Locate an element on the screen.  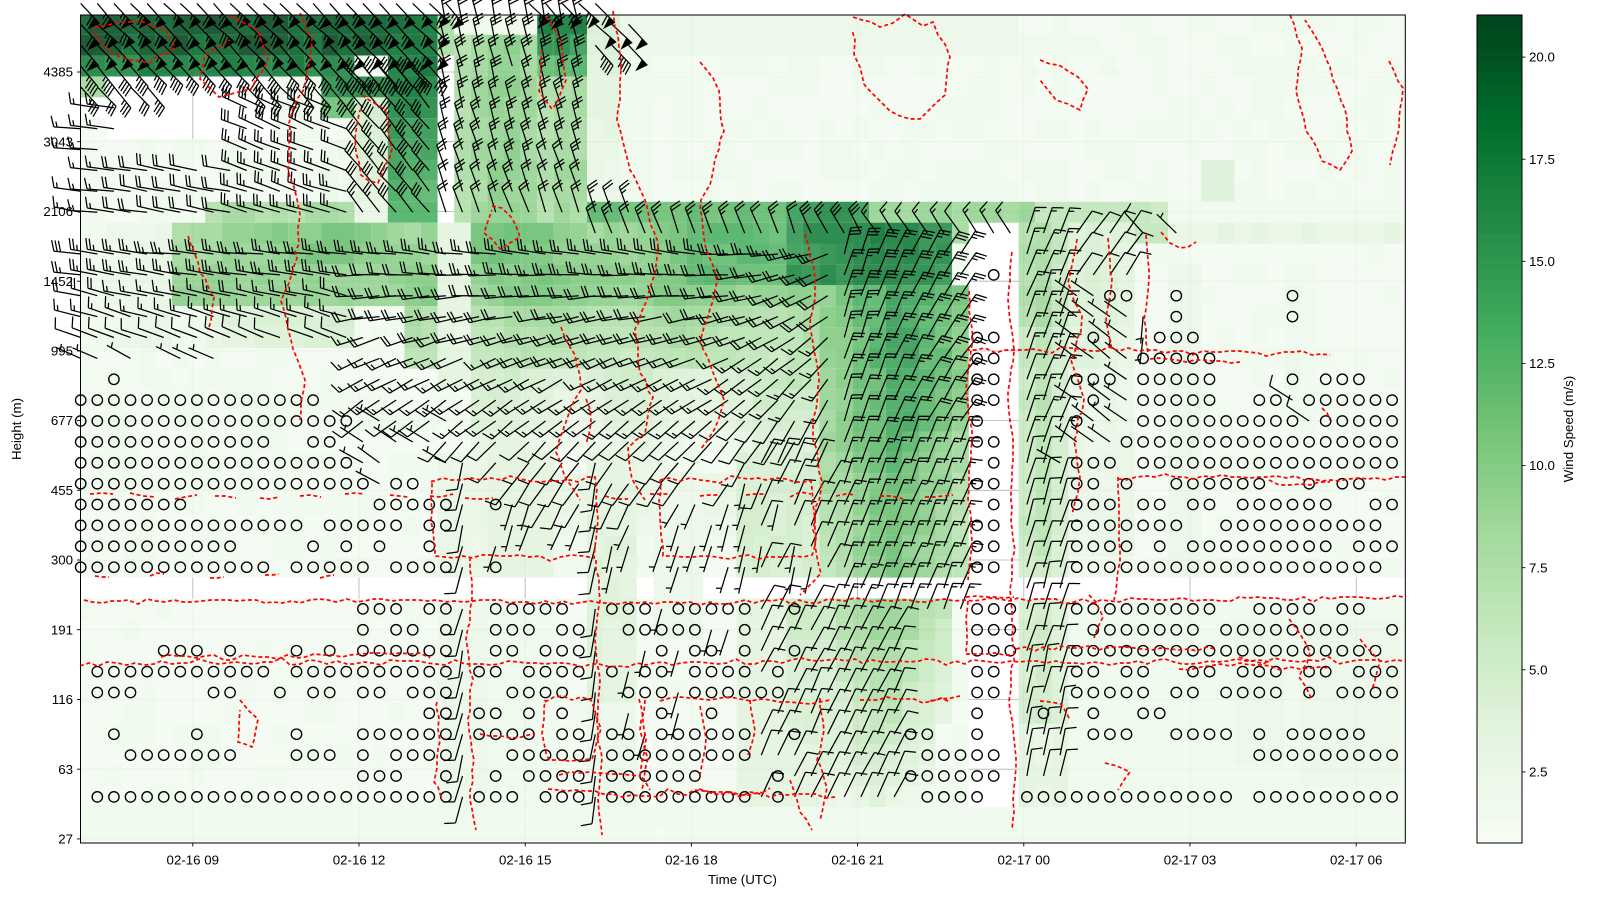
svg-text: 02-16 18 is located at coordinates (691, 860).